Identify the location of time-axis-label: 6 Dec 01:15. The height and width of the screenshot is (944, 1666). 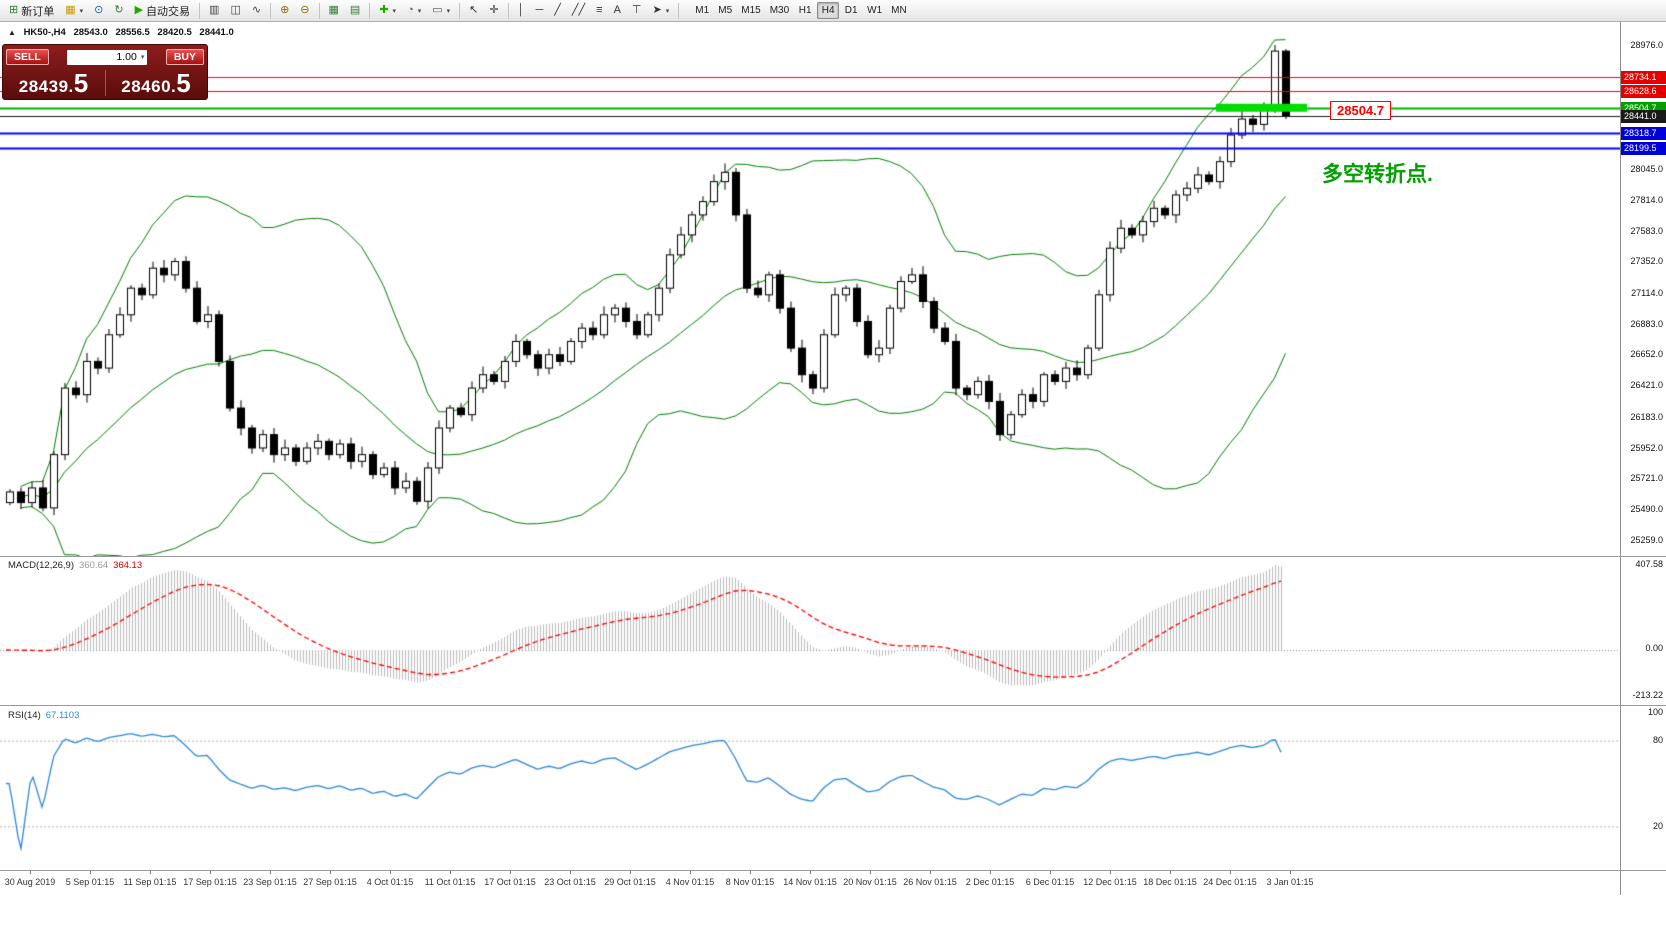
(1050, 882).